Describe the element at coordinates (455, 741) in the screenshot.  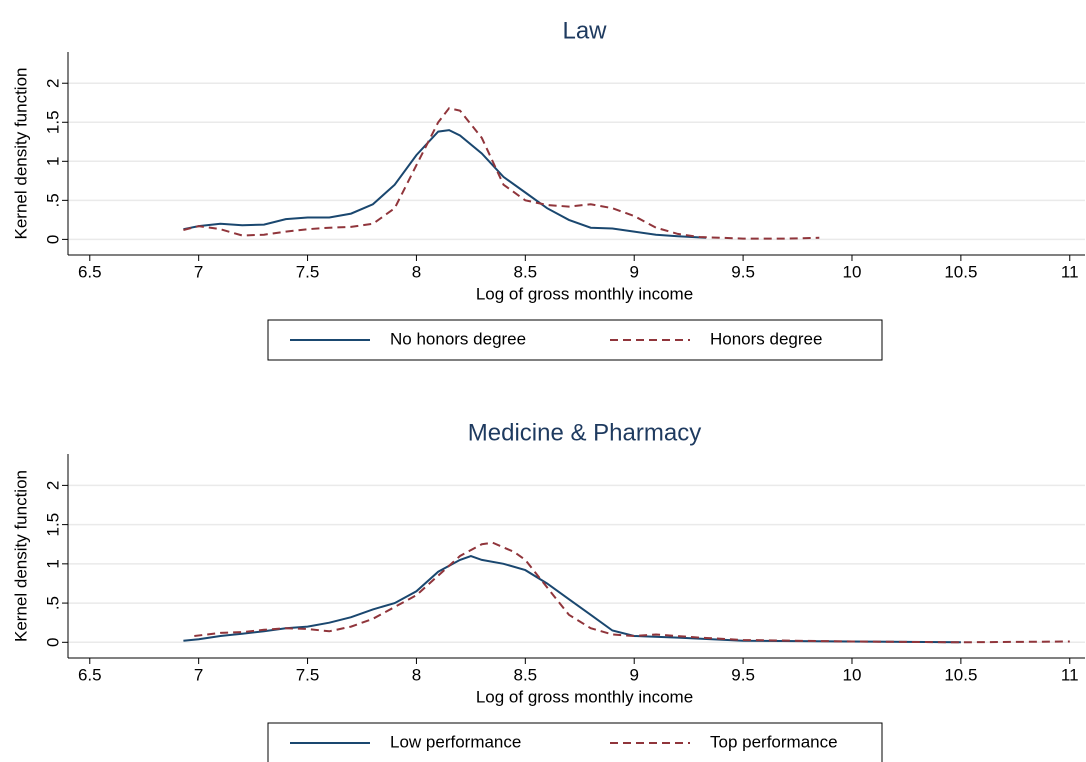
I see `legend-label: Low performance` at that location.